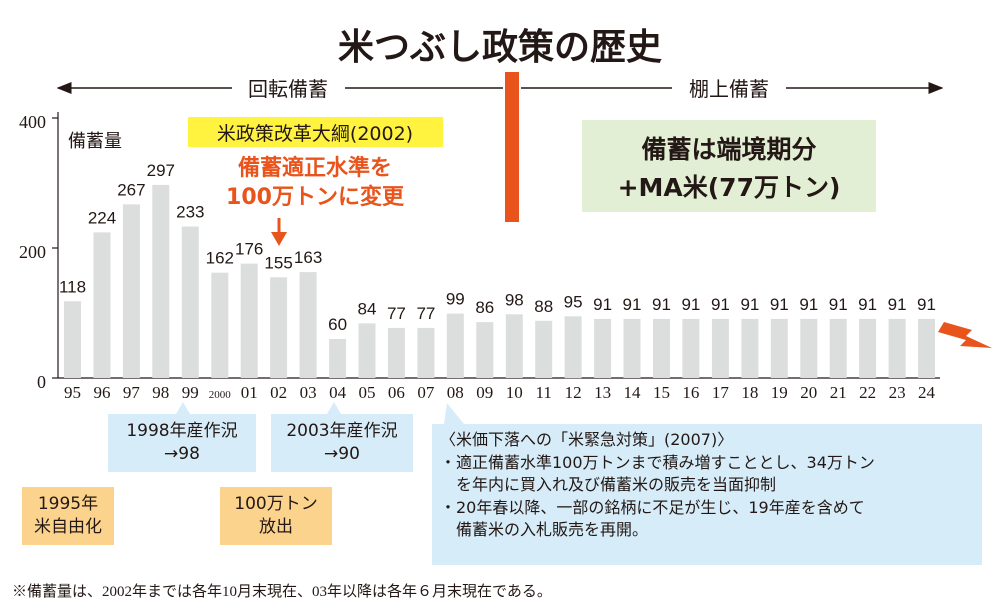 The image size is (1000, 609). What do you see at coordinates (455, 299) in the screenshot?
I see `bar-value-label: 99` at bounding box center [455, 299].